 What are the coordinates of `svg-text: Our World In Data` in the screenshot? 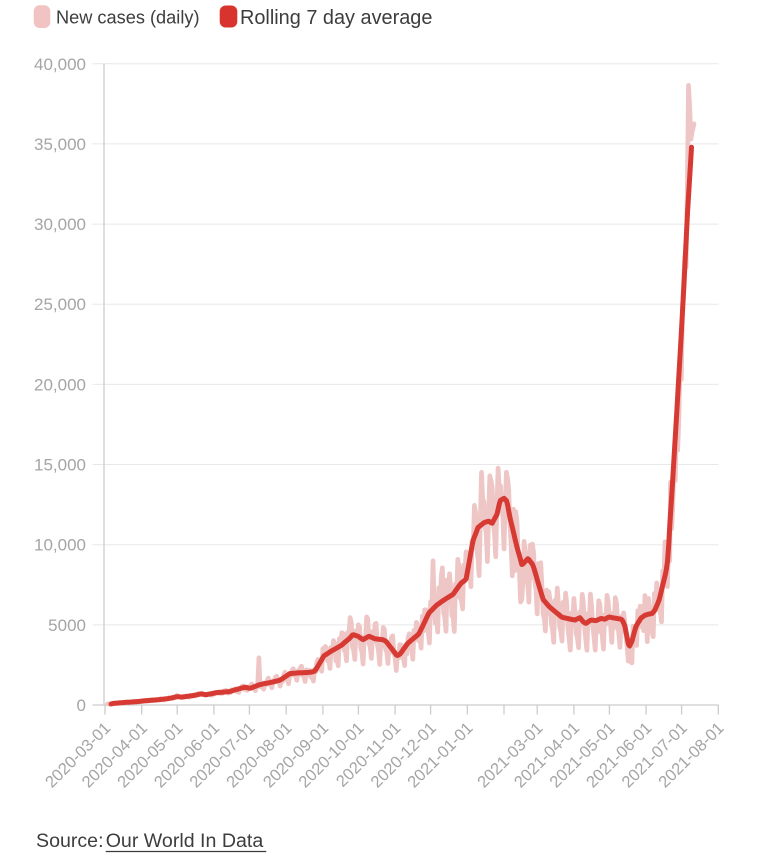 It's located at (185, 841).